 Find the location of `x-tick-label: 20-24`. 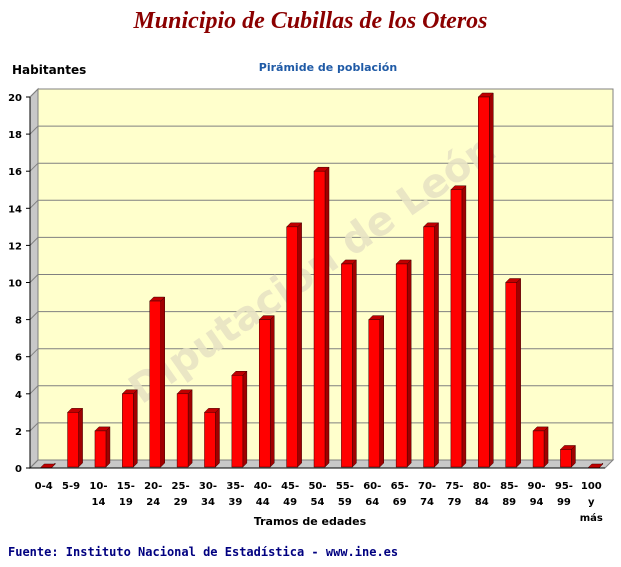

x-tick-label: 20-24 is located at coordinates (153, 494).